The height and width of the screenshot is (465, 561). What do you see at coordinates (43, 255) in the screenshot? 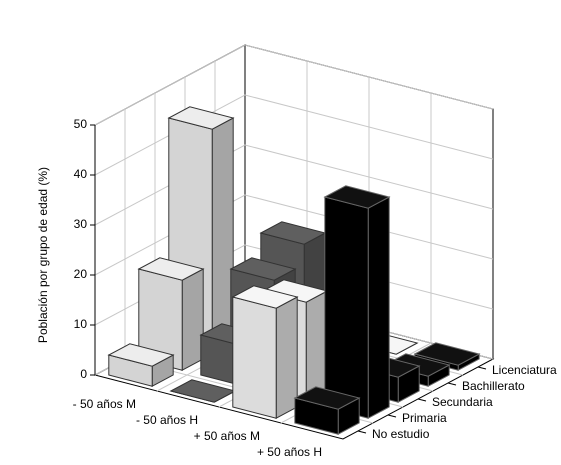
I see `y-axis-label: Población por grupo de edad (%)` at bounding box center [43, 255].